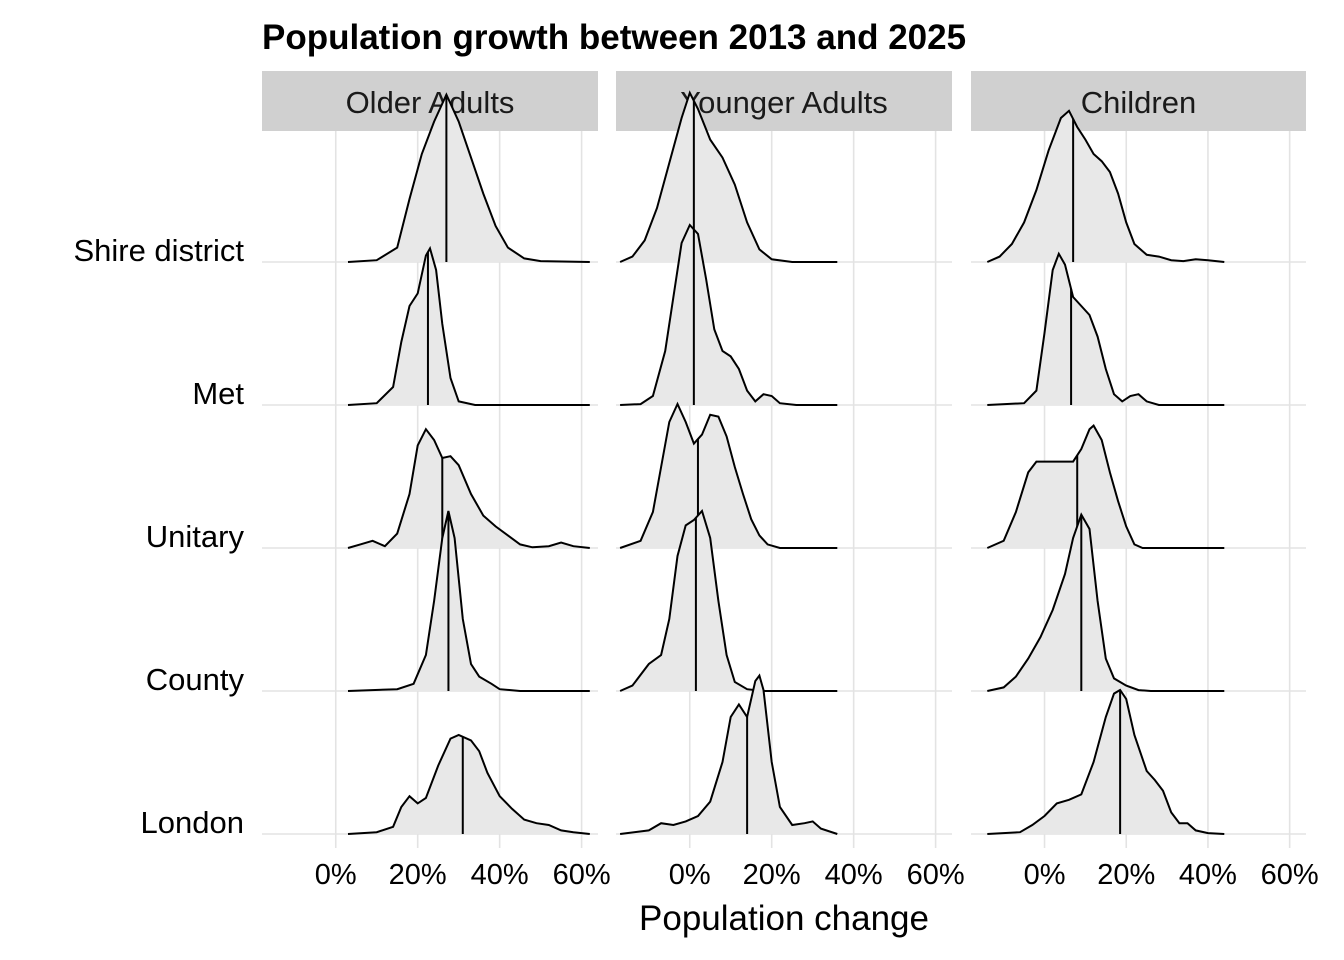 Image resolution: width=1344 pixels, height=960 pixels. I want to click on facet-strip-label: Older Adults, so click(430, 102).